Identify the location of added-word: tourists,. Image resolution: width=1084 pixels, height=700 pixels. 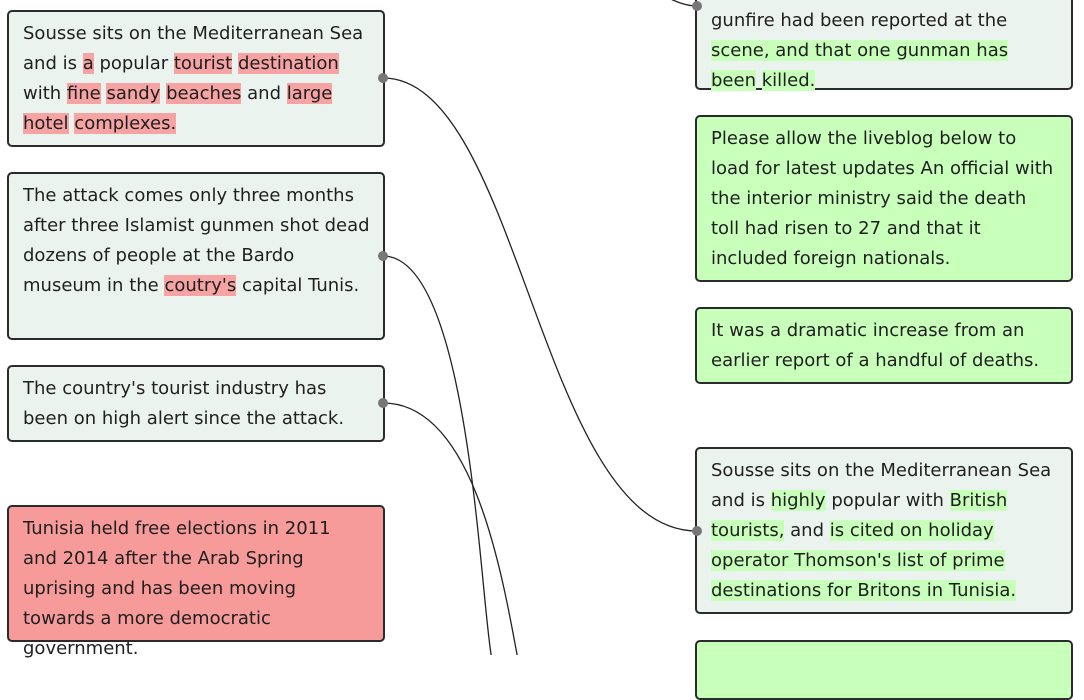
(748, 530).